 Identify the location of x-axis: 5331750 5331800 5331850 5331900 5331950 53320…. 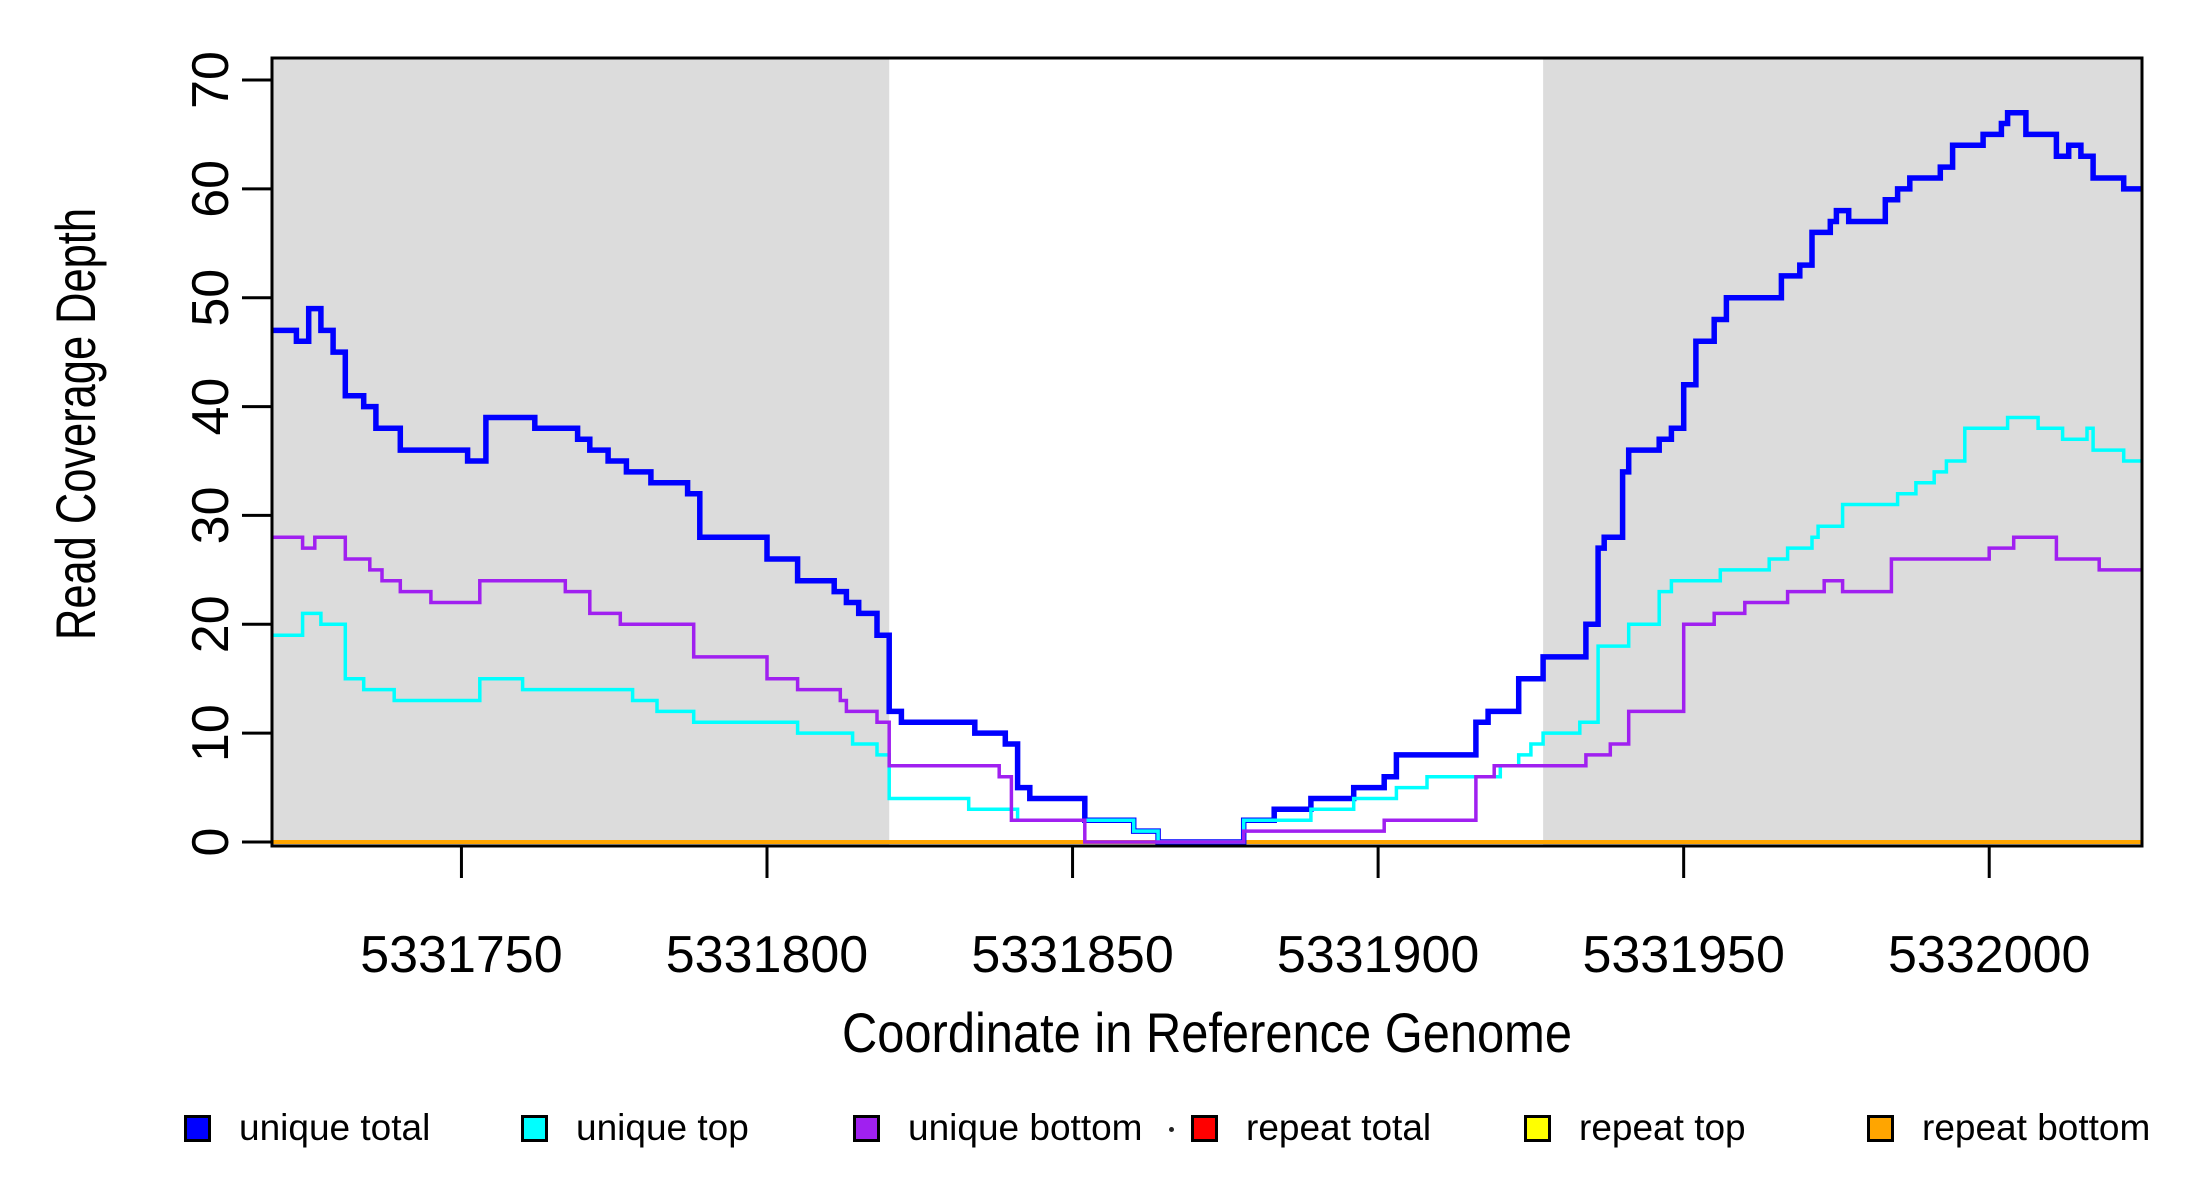
(1225, 915).